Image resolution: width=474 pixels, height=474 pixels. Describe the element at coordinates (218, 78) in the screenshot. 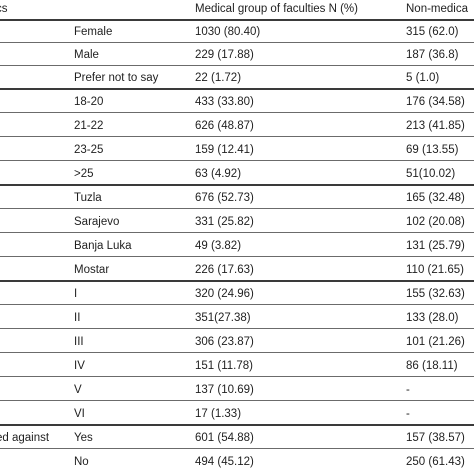

I see `row-medical: 22 (1.72)` at that location.